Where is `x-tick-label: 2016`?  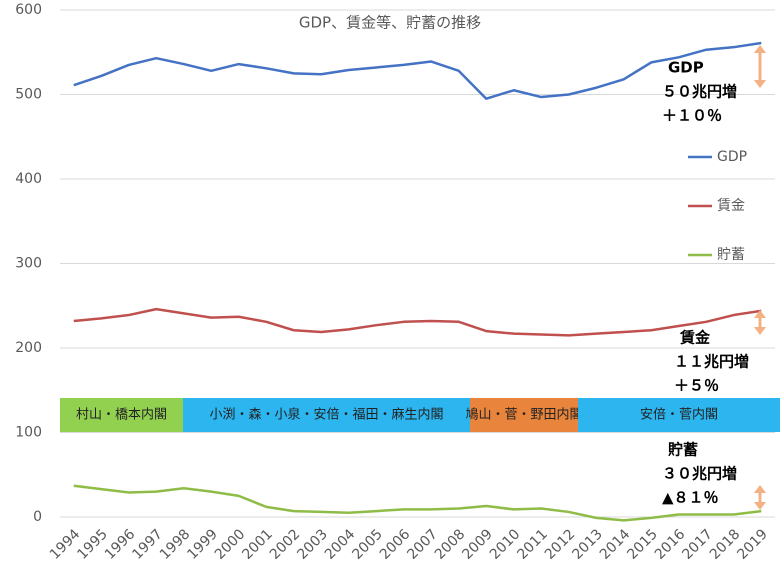
x-tick-label: 2016 is located at coordinates (670, 544).